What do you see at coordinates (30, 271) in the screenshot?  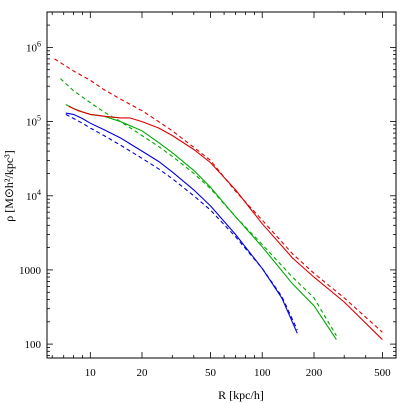 I see `y-tick-label: 1000` at bounding box center [30, 271].